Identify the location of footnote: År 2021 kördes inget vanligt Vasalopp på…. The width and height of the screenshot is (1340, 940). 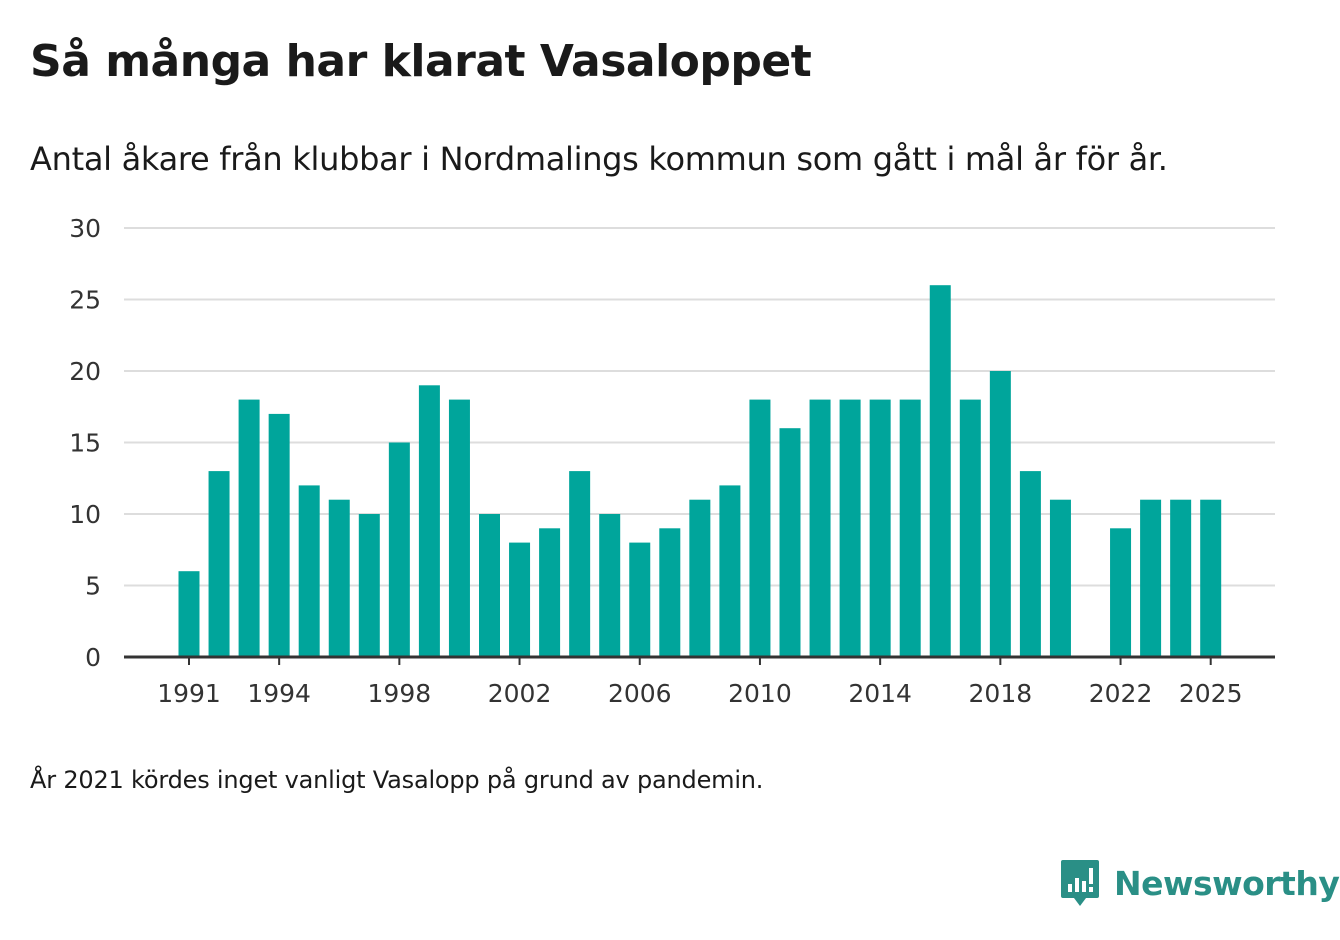
(397, 780).